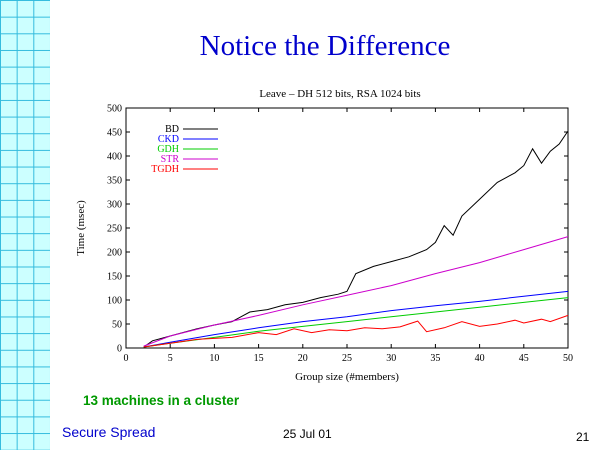 The width and height of the screenshot is (600, 450). Describe the element at coordinates (435, 358) in the screenshot. I see `x-tick-label: 35` at that location.